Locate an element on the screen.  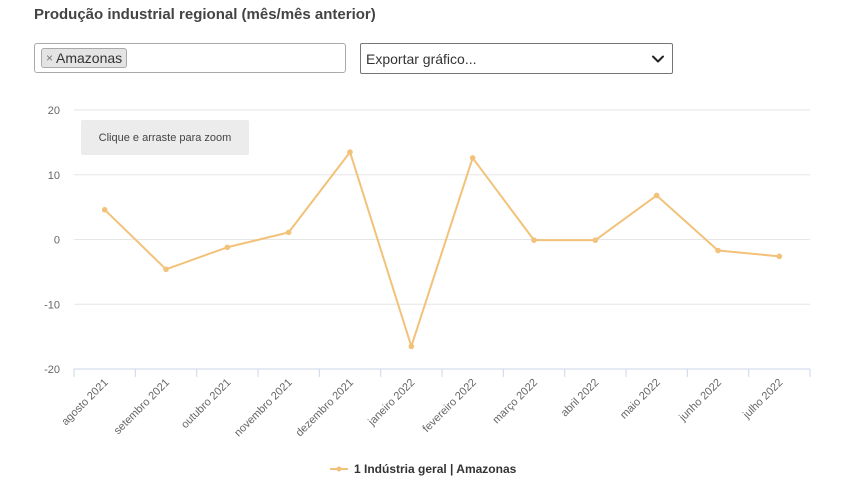
y-tick-label: 20 is located at coordinates (54, 111).